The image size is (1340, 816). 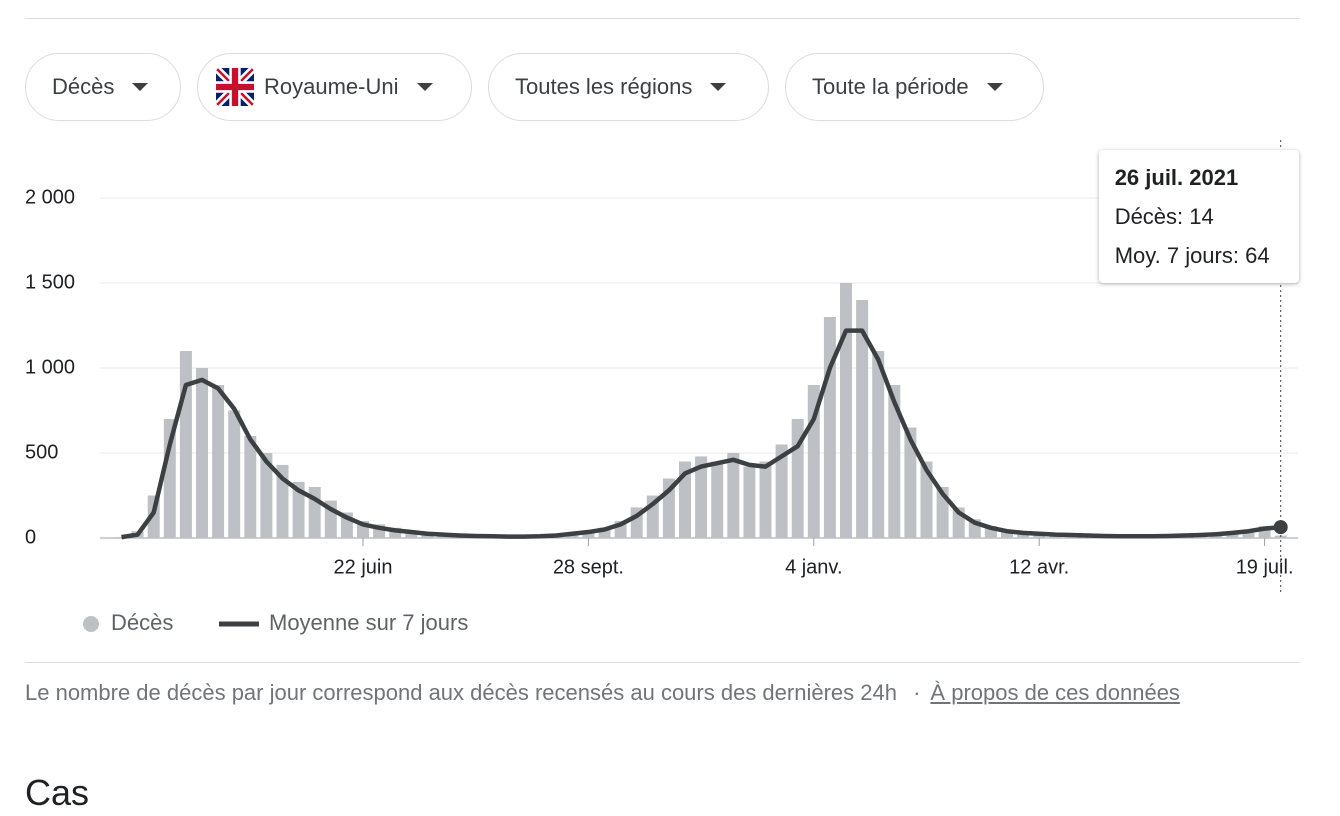 What do you see at coordinates (30, 537) in the screenshot?
I see `y-tick-label: 0` at bounding box center [30, 537].